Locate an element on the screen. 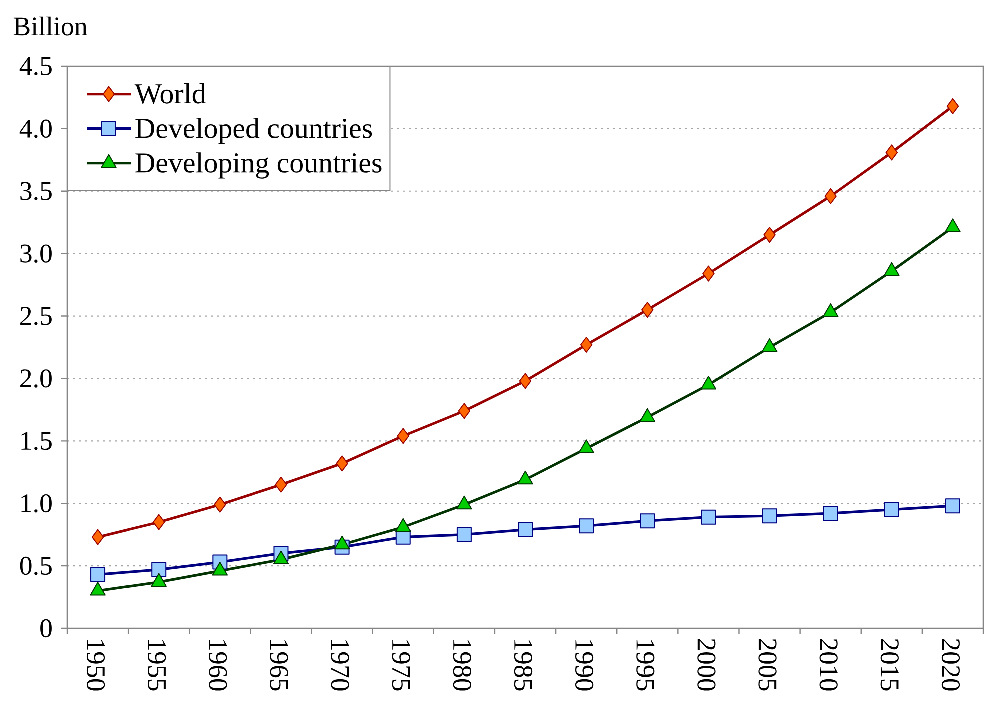  y-tick-label: 1.5 is located at coordinates (37, 441).